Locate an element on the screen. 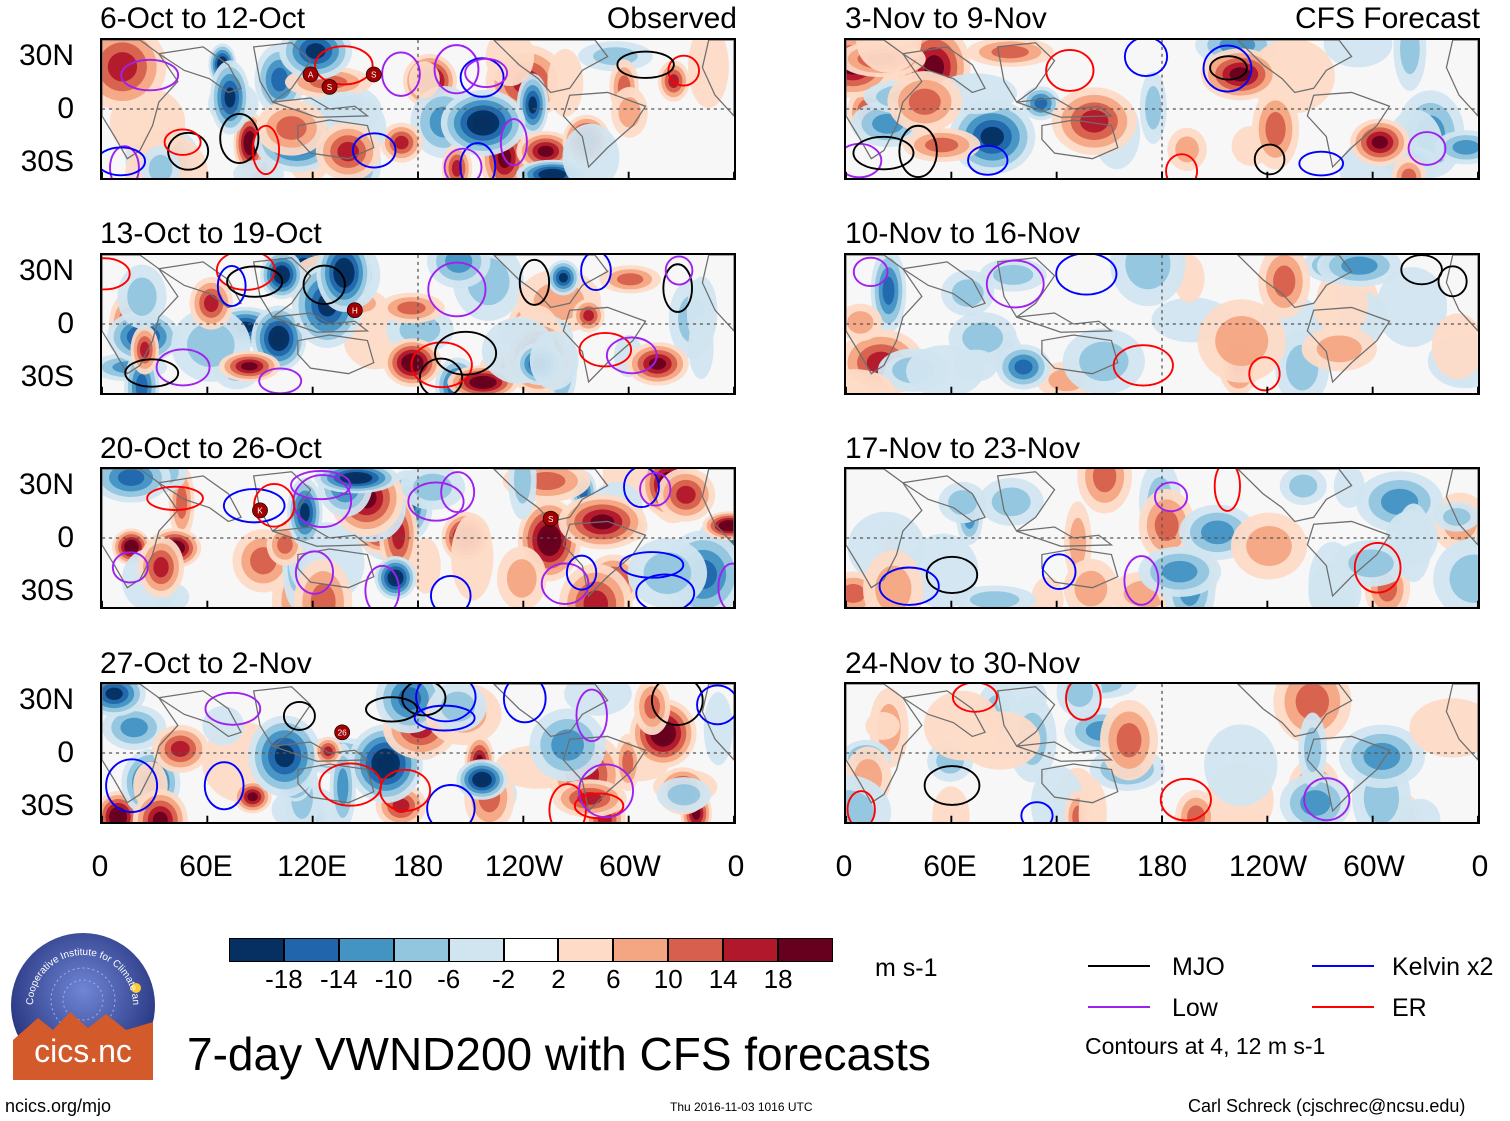 The height and width of the screenshot is (1121, 1510). legend-line-er is located at coordinates (1343, 1007).